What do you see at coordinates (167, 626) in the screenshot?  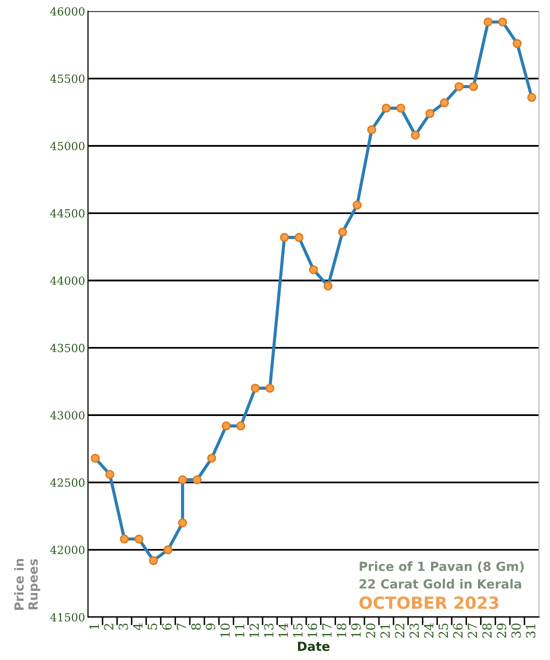 I see `x-tick-label: 6` at bounding box center [167, 626].